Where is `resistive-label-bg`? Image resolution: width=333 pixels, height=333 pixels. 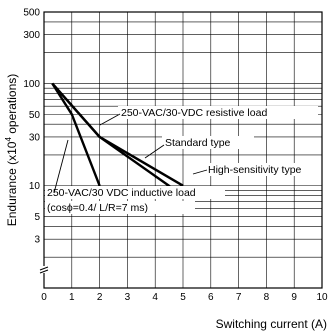
resistive-label-bg is located at coordinates (218, 112).